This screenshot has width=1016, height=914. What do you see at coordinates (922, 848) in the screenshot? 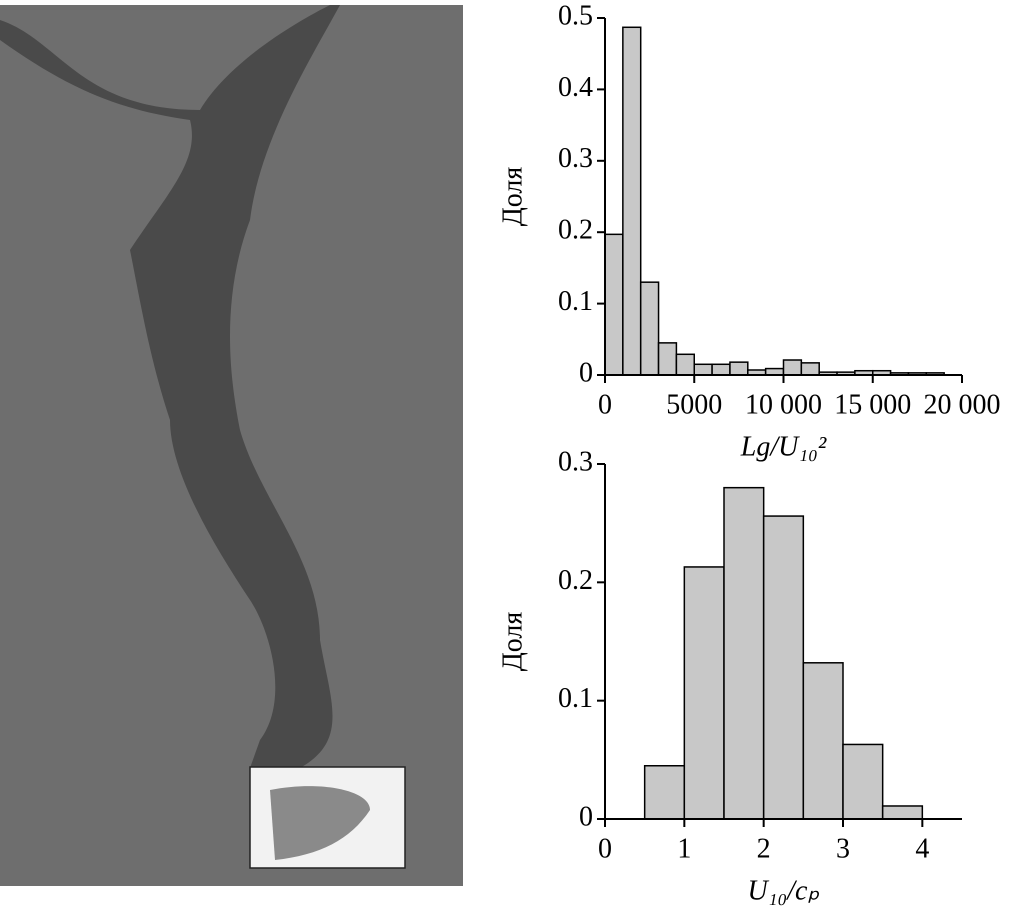
I see `x-tick-label: 4` at bounding box center [922, 848].